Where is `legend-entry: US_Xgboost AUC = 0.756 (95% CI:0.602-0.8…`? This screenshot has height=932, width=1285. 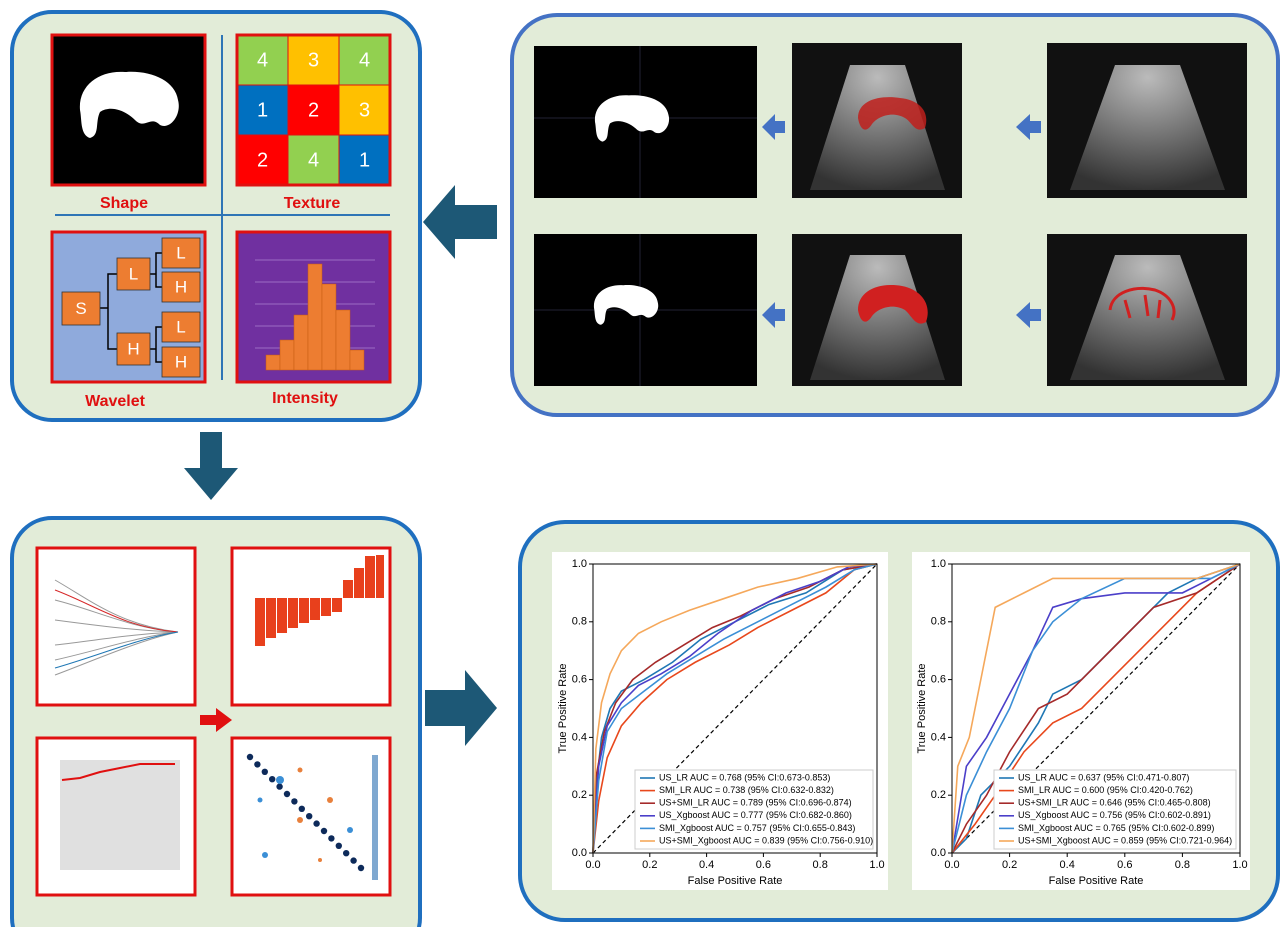 legend-entry: US_Xgboost AUC = 0.756 (95% CI:0.602-0.8… is located at coordinates (1114, 815).